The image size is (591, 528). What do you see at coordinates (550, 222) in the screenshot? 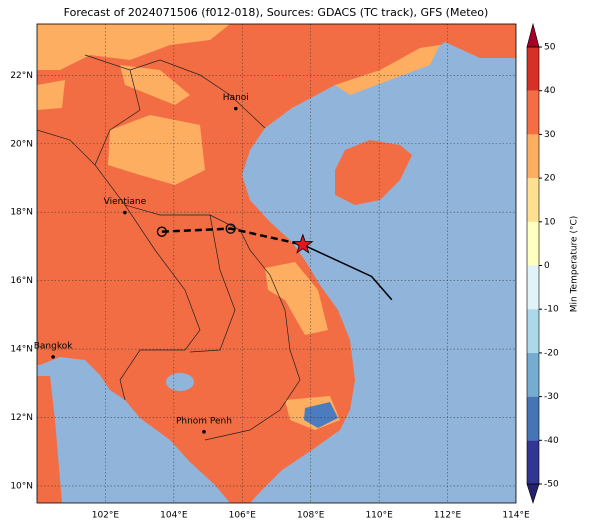
I see `colorbar-tick-label: 10` at bounding box center [550, 222].